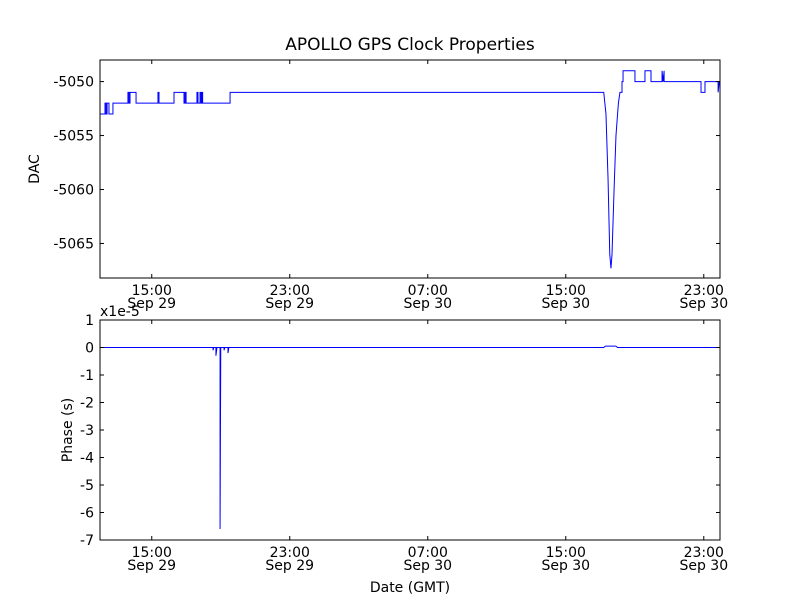  What do you see at coordinates (87, 404) in the screenshot?
I see `y-tick-label: -2` at bounding box center [87, 404].